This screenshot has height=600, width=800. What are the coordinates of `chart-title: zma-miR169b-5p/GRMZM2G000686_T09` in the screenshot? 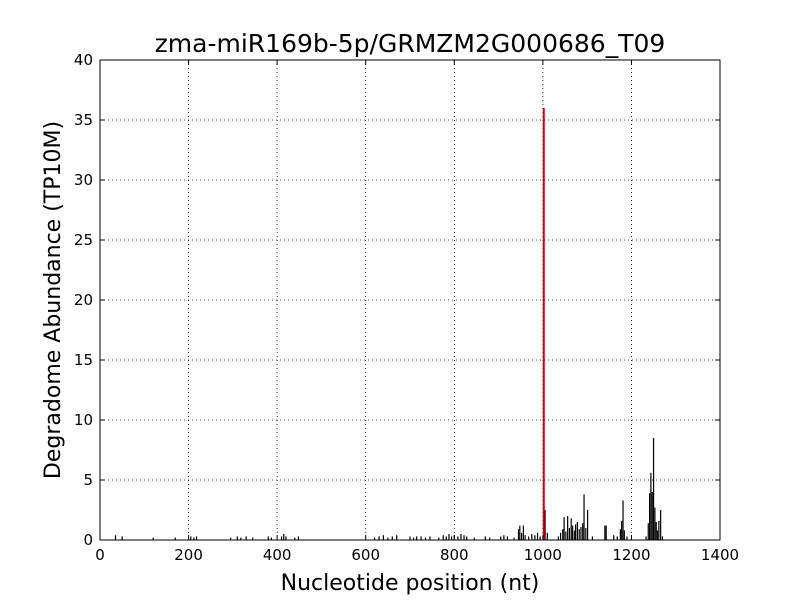 It's located at (410, 43).